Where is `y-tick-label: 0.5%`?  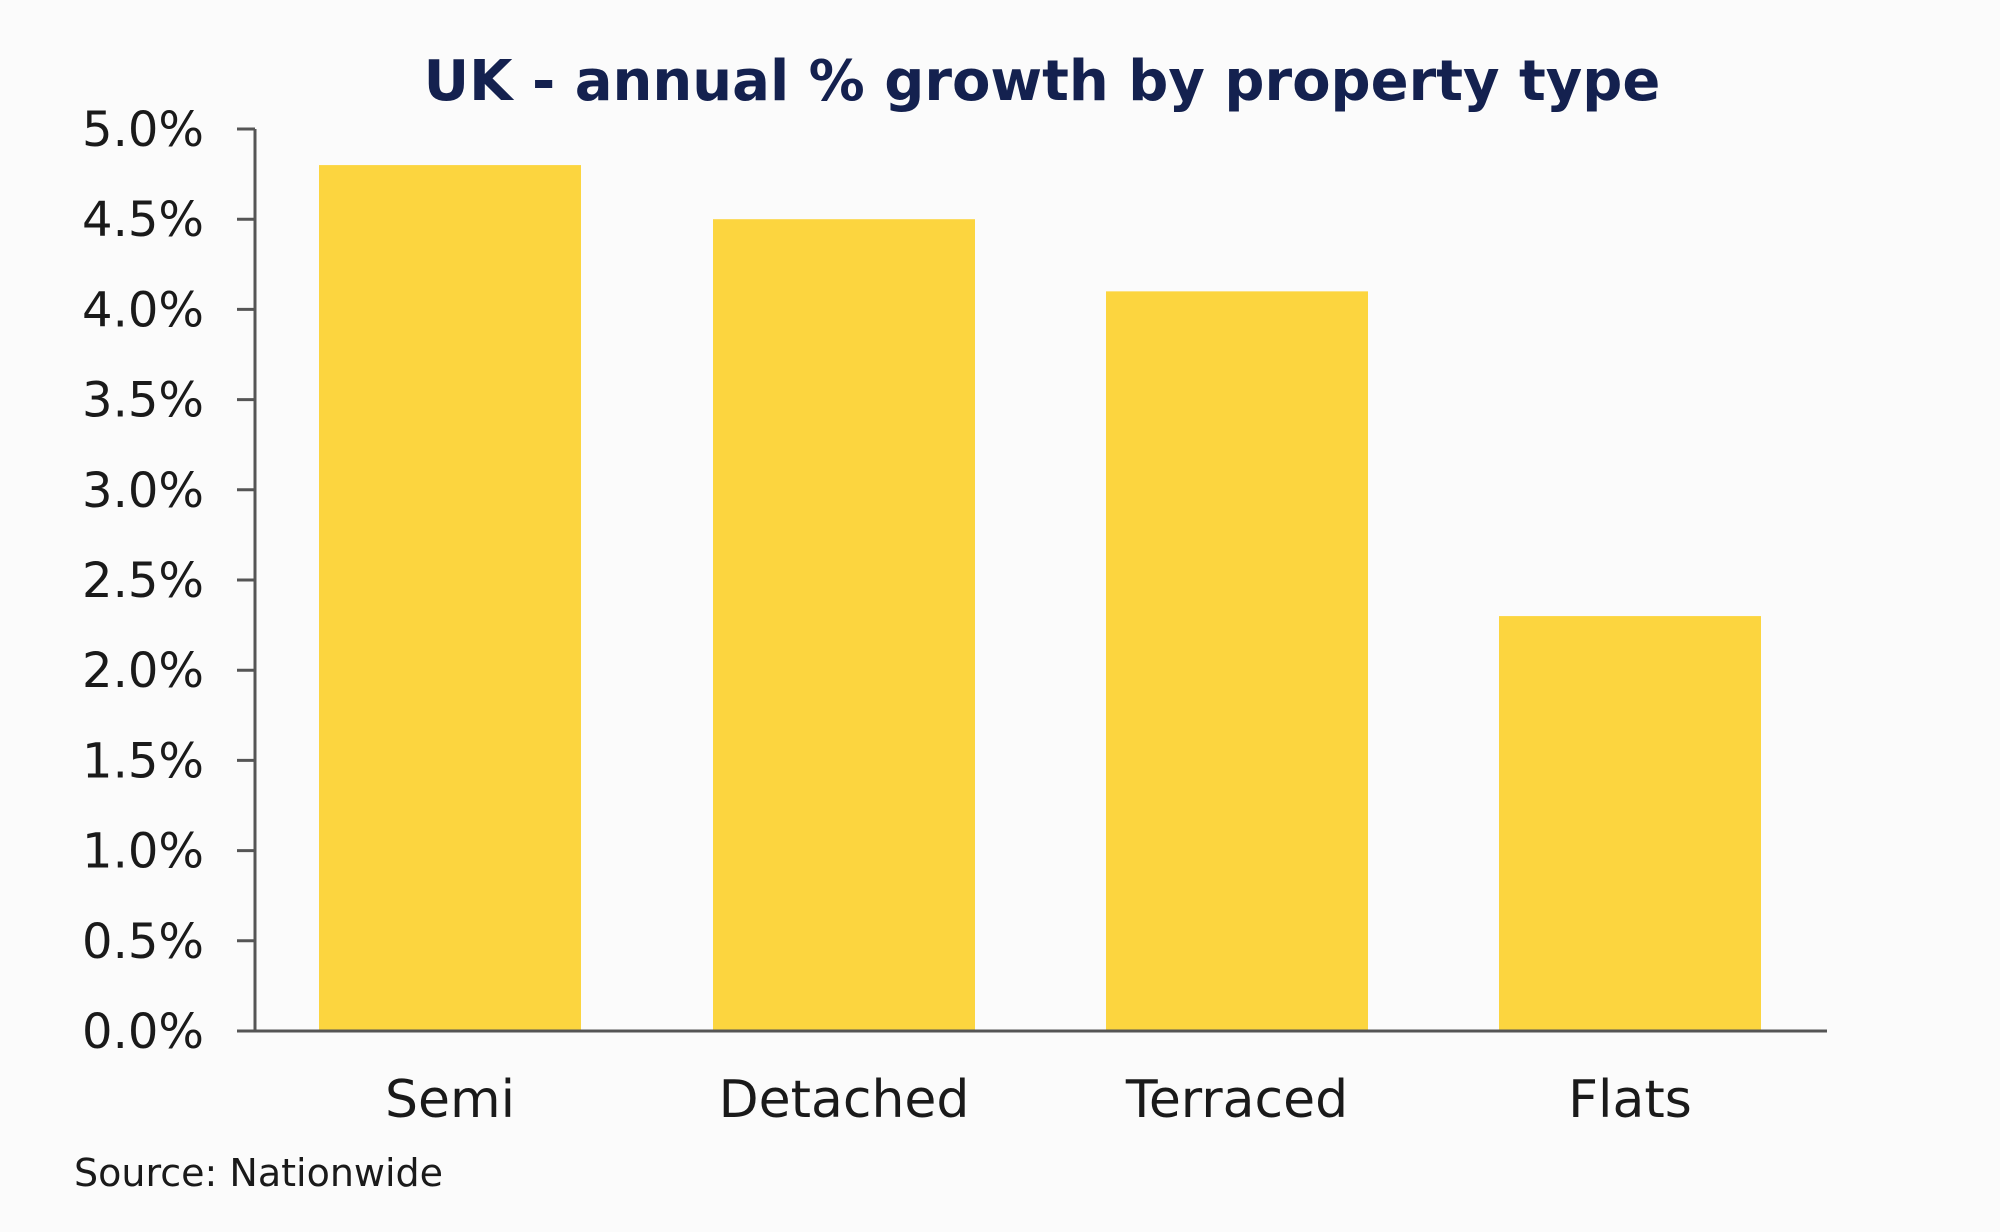
y-tick-label: 0.5% is located at coordinates (143, 942).